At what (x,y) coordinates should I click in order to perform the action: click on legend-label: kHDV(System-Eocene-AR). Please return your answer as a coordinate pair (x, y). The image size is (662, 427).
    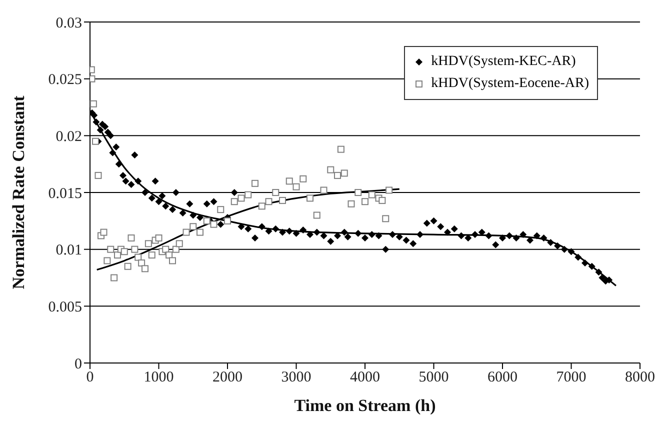
    Looking at the image, I should click on (510, 84).